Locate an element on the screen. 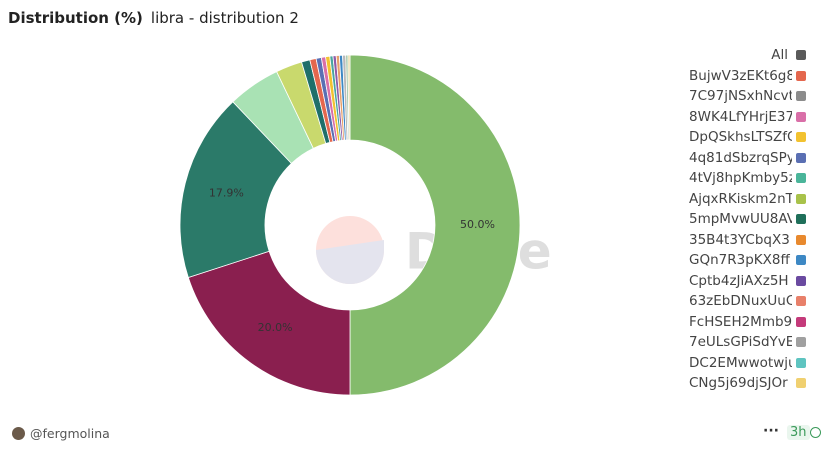  check-icon is located at coordinates (815, 432).